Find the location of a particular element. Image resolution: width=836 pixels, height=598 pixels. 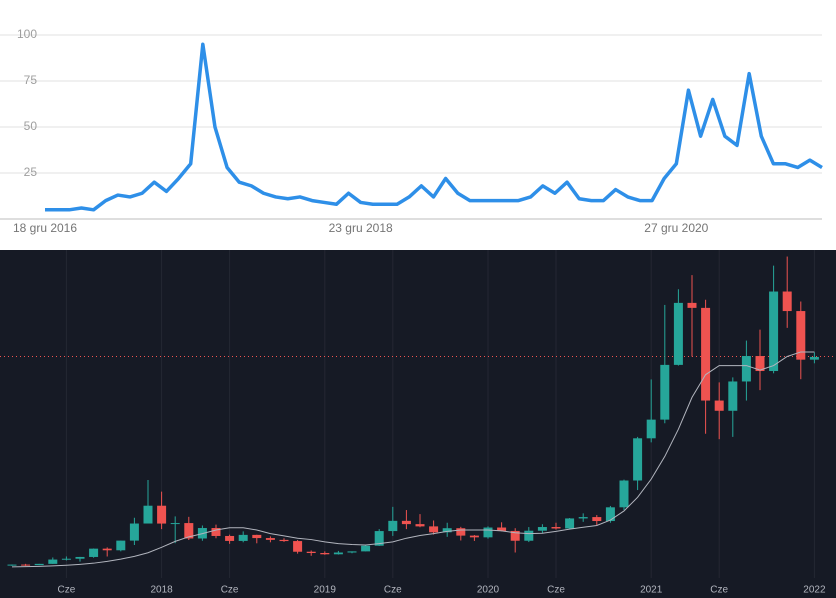

x-tick-label: 2018 is located at coordinates (161, 590).